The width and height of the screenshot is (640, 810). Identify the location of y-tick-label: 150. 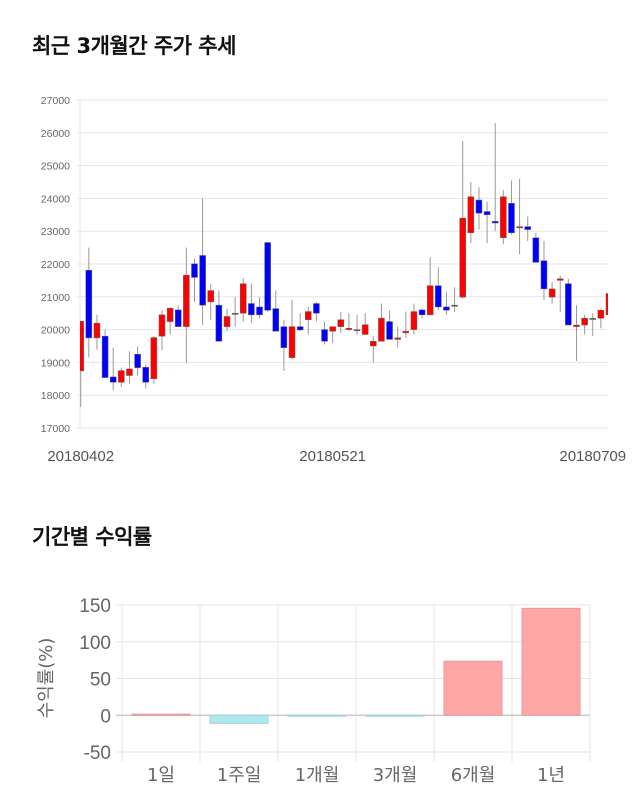
(95, 606).